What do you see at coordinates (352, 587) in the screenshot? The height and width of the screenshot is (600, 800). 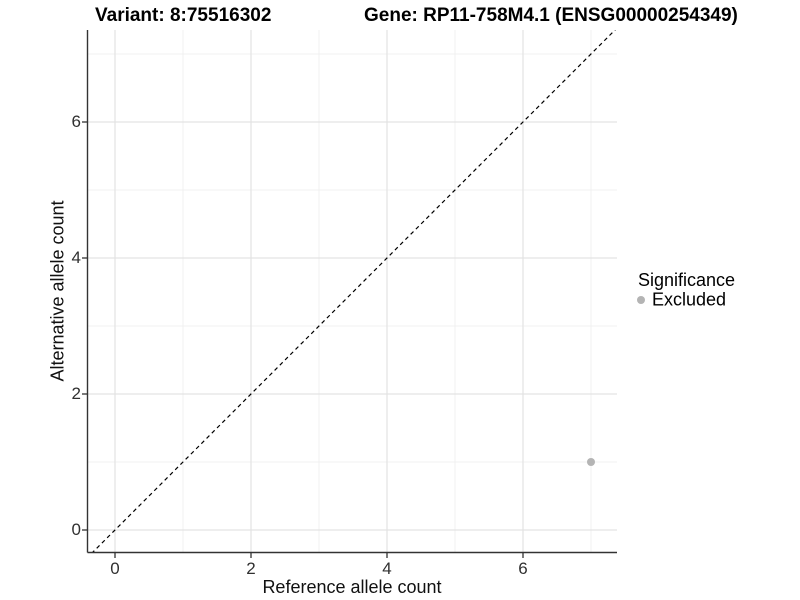 I see `x-axis-label: Reference allele count` at bounding box center [352, 587].